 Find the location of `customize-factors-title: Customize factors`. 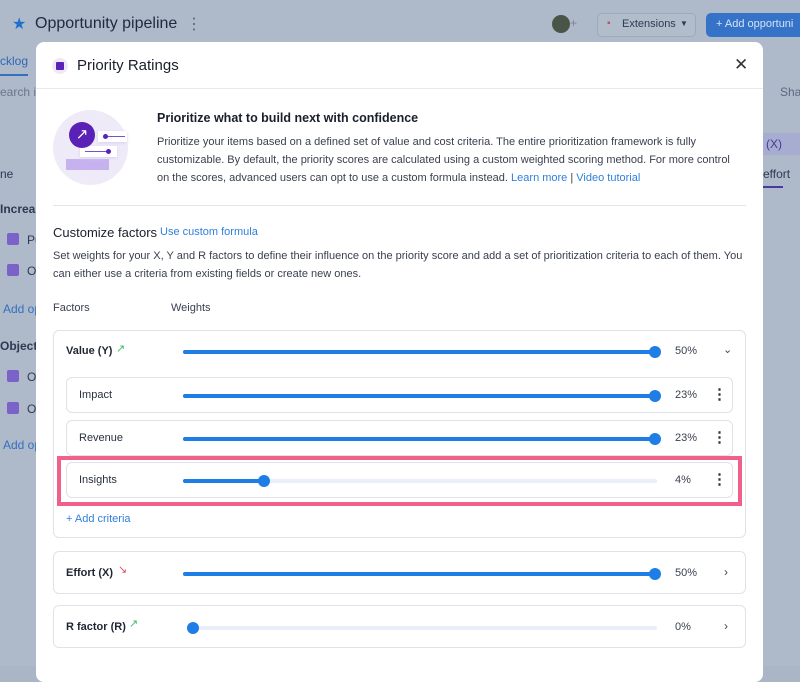

customize-factors-title: Customize factors is located at coordinates (105, 232).